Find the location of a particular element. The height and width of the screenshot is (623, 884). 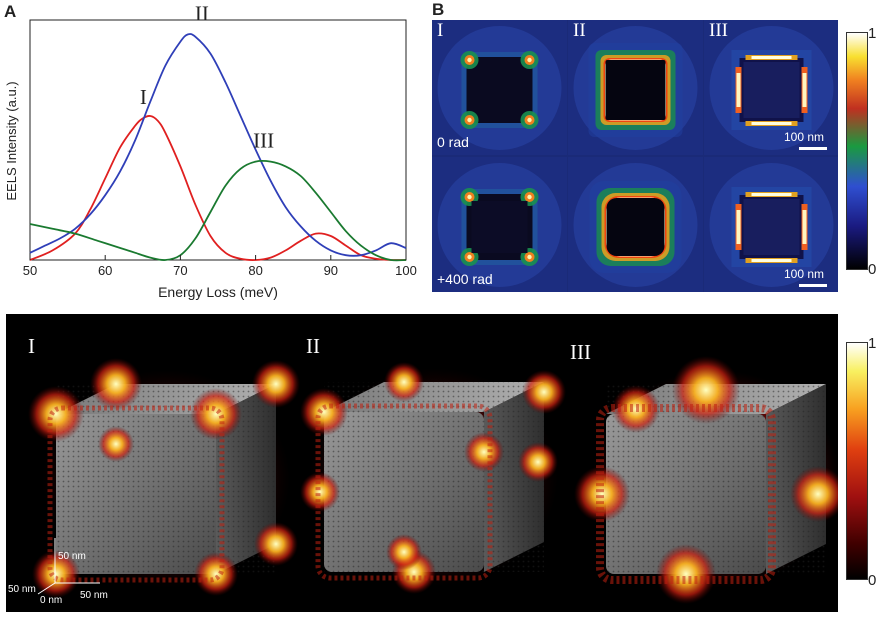

axis-label-depth: 50 nm is located at coordinates (22, 589).